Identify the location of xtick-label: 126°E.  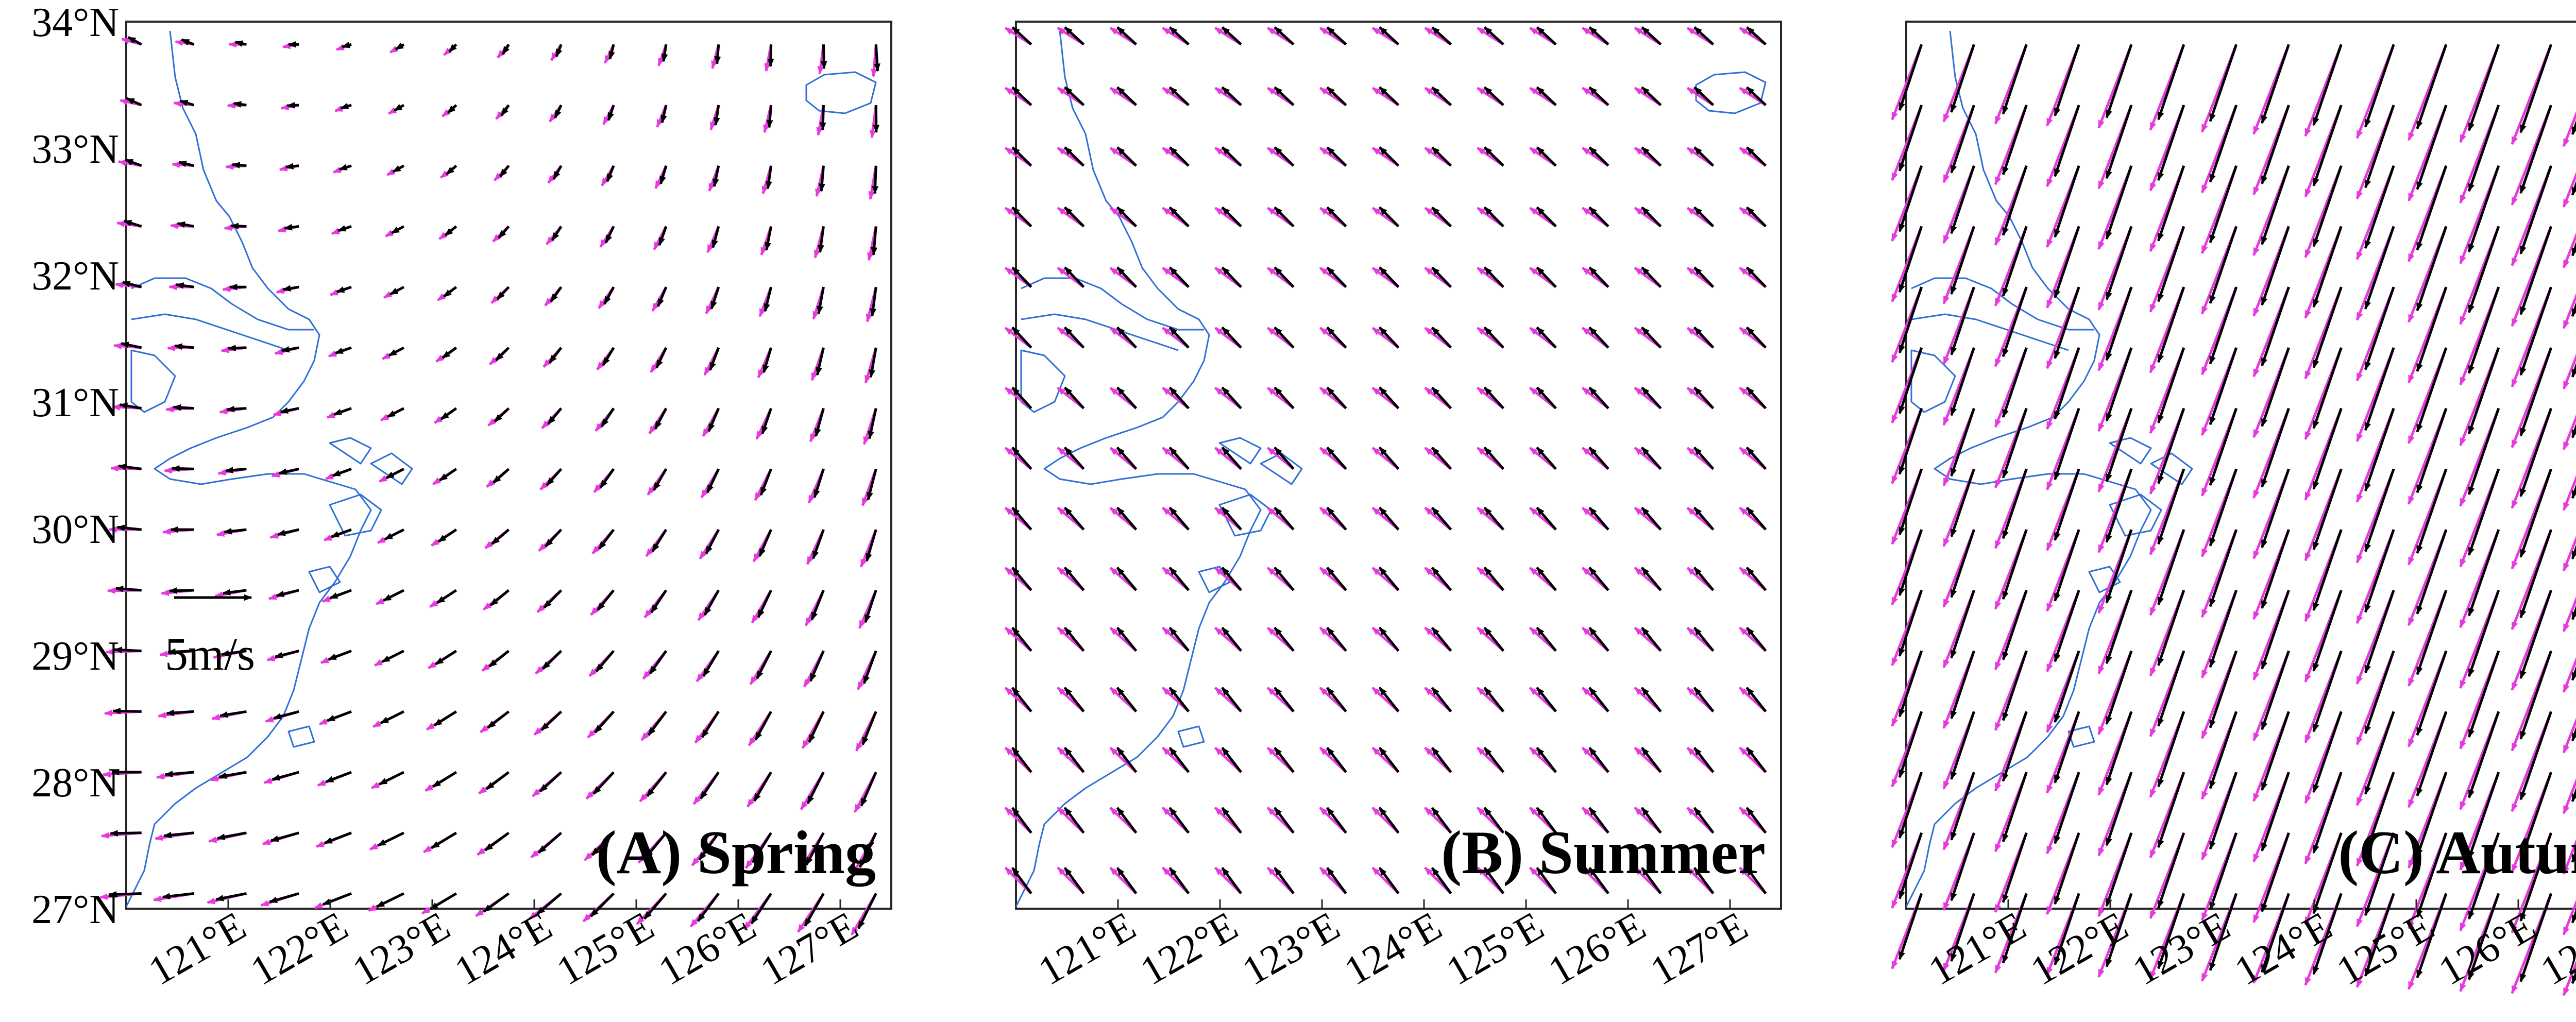
(2488, 948).